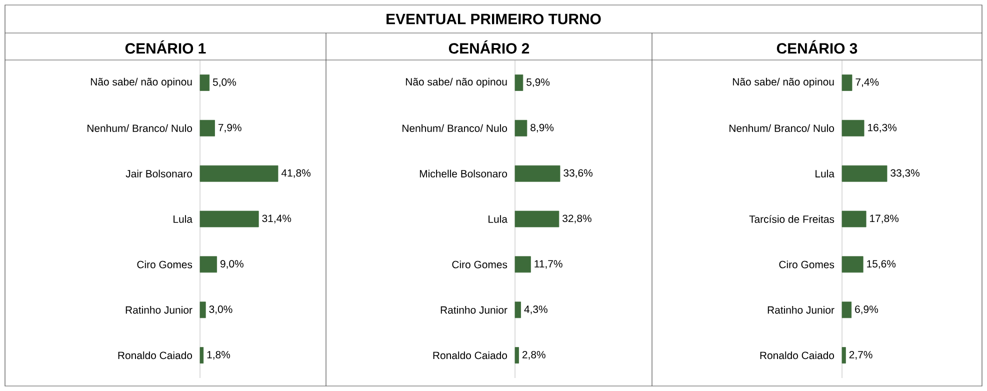 This screenshot has height=391, width=987. I want to click on data-label: 7,4%, so click(867, 83).